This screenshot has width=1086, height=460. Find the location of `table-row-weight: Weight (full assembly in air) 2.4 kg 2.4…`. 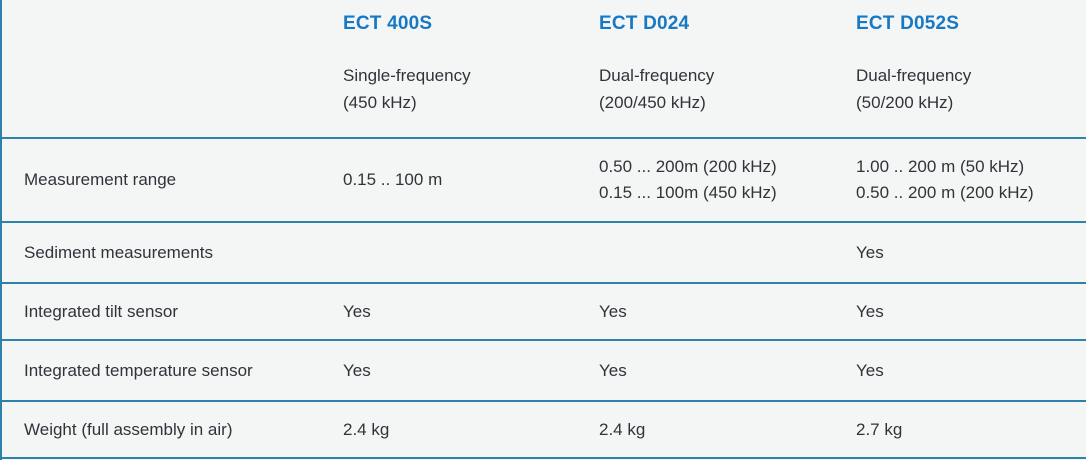

table-row-weight: Weight (full assembly in air) 2.4 kg 2.4… is located at coordinates (544, 429).